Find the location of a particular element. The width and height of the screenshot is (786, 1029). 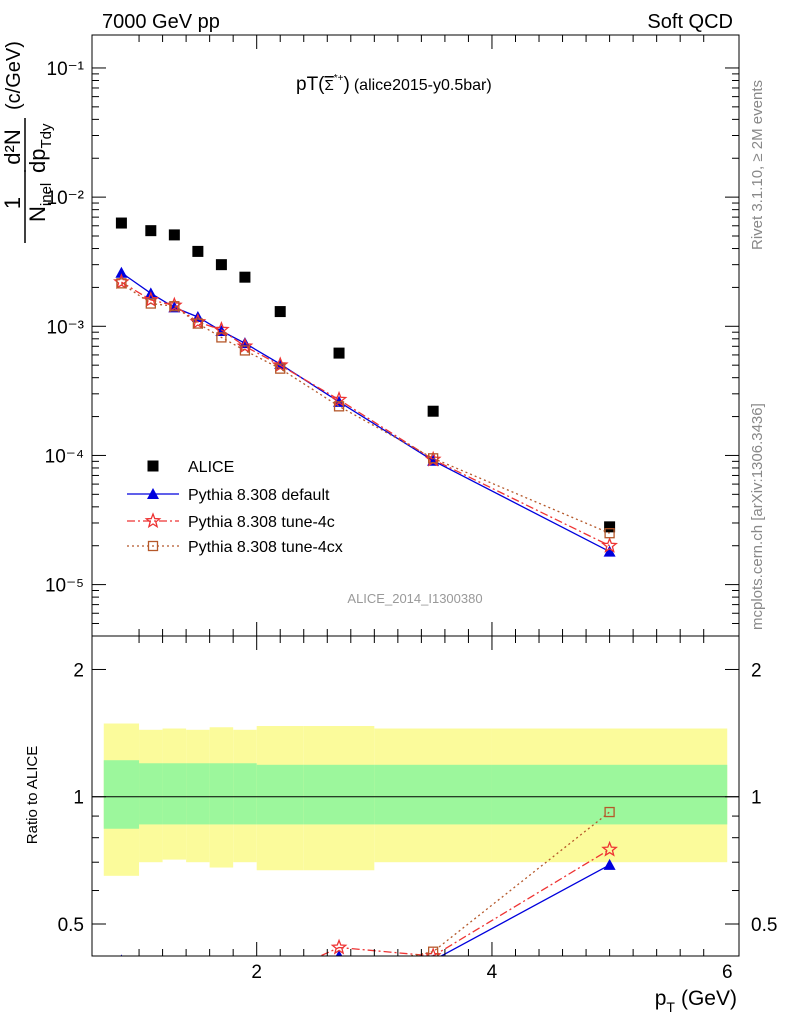

ylabel-frac2-num: d²N is located at coordinates (12, 146).